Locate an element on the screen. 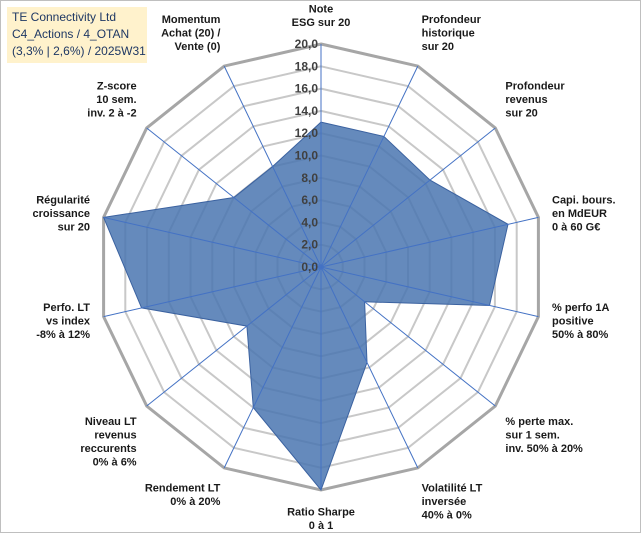 The width and height of the screenshot is (641, 533). tick-label: 10,0 is located at coordinates (307, 156).